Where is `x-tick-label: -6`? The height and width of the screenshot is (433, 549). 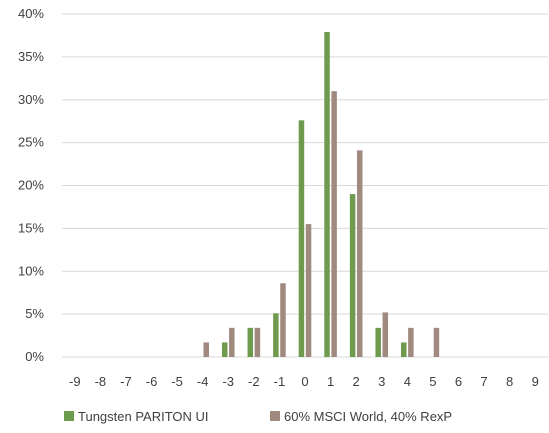 x-tick-label: -6 is located at coordinates (152, 381).